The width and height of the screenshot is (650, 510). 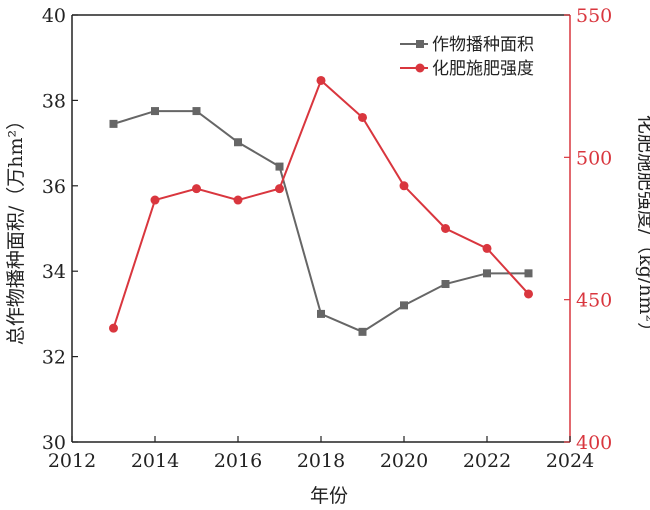 What do you see at coordinates (642, 228) in the screenshot?
I see `right-y-axis-title: 化肥施肥强度/（kg/hm²）` at bounding box center [642, 228].